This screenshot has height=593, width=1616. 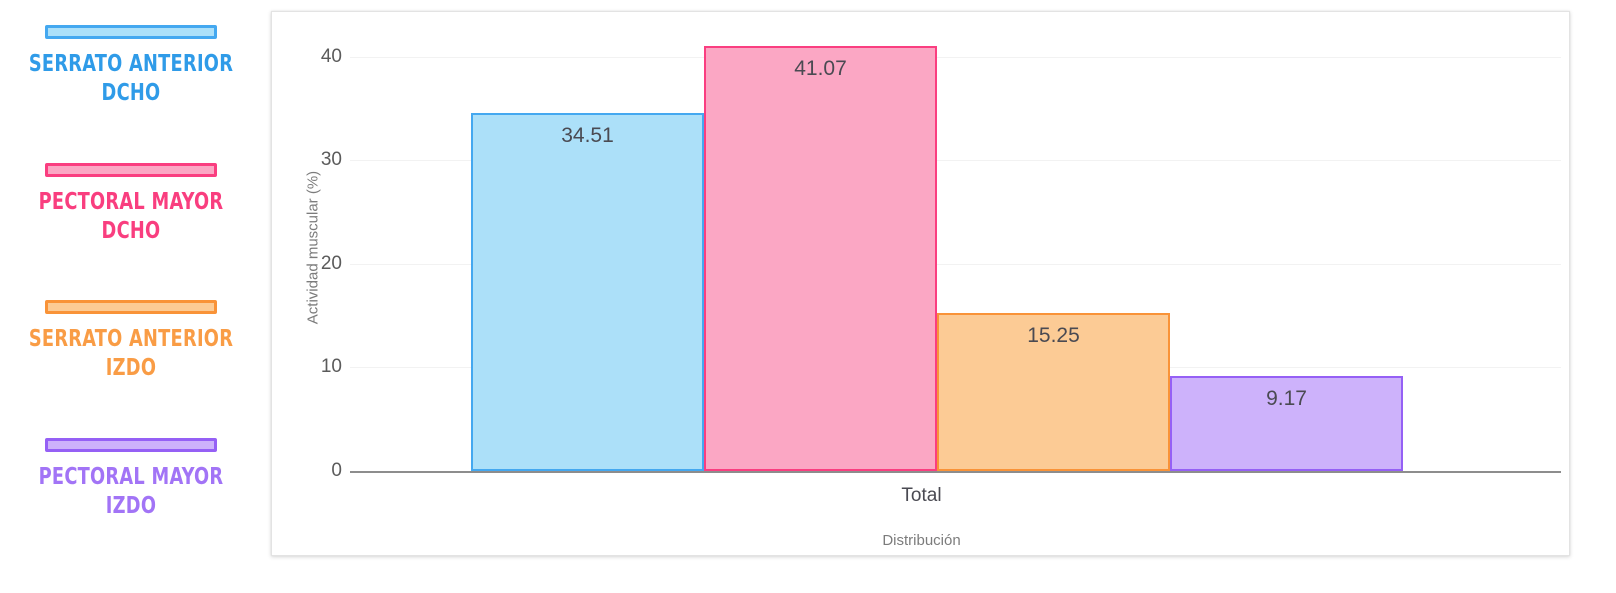 I want to click on legend-item: PECTORAL MAYOR IZDO, so click(x=131, y=479).